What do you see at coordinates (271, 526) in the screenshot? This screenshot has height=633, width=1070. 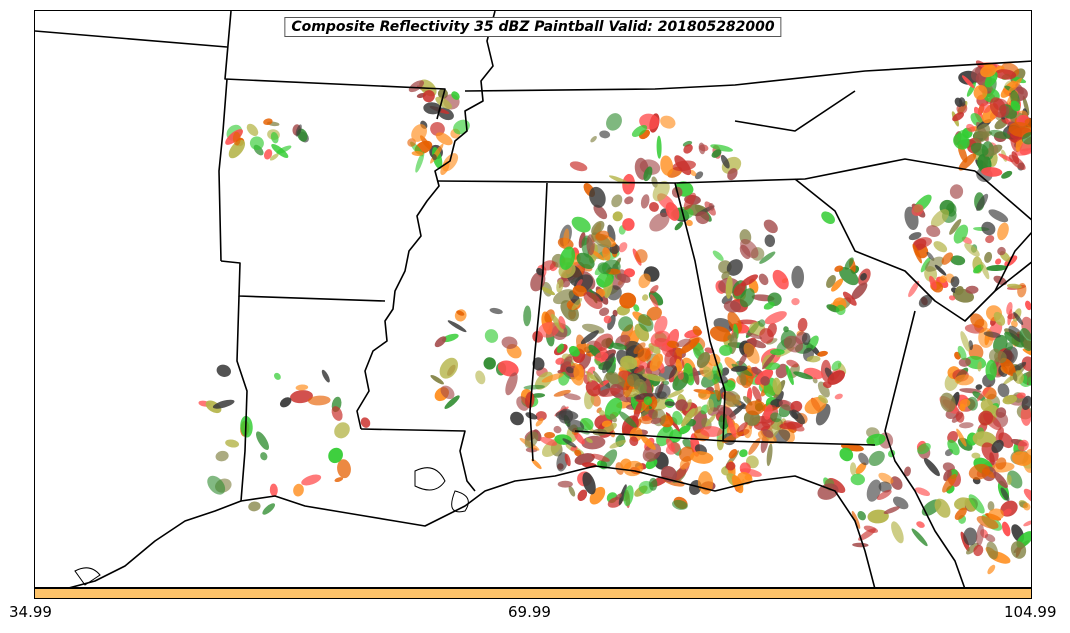 I see `coast-detail-layer` at bounding box center [271, 526].